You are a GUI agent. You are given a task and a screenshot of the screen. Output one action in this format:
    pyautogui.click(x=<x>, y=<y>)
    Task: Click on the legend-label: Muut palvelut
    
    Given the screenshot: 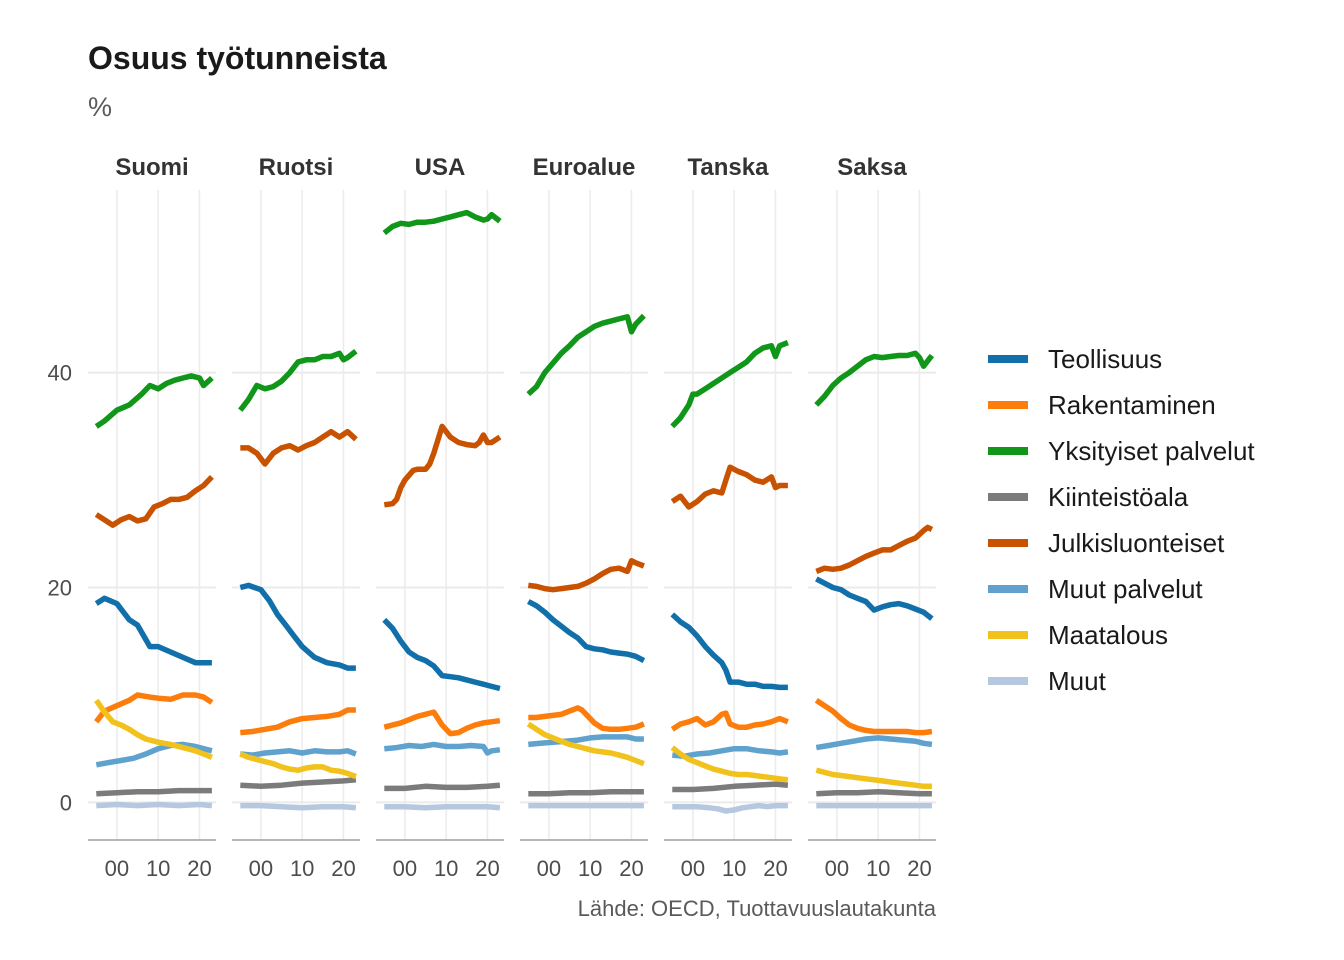 What is the action you would take?
    pyautogui.click(x=1125, y=588)
    